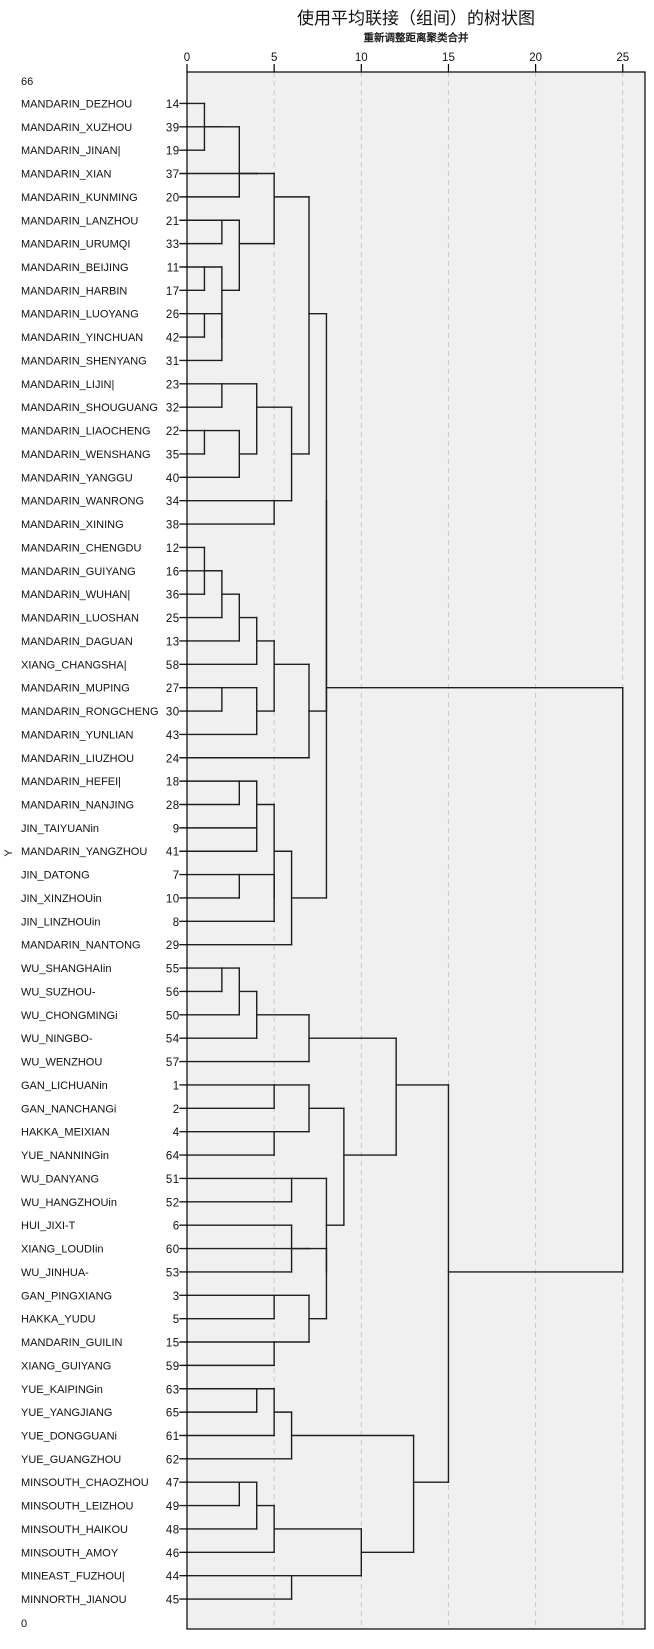 This screenshot has width=654, height=1649. I want to click on case-number: 42, so click(173, 339).